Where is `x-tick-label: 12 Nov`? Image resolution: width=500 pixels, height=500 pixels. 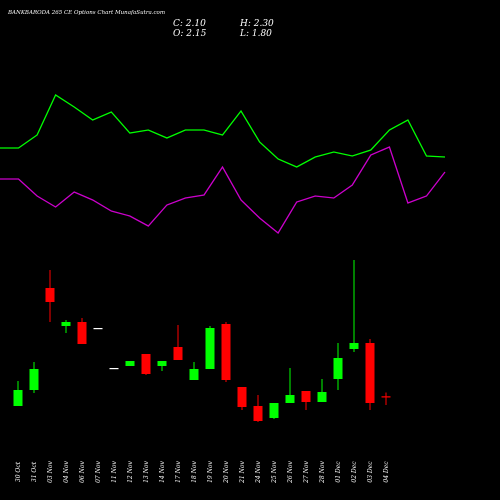
x-tick-label: 12 Nov is located at coordinates (130, 471).